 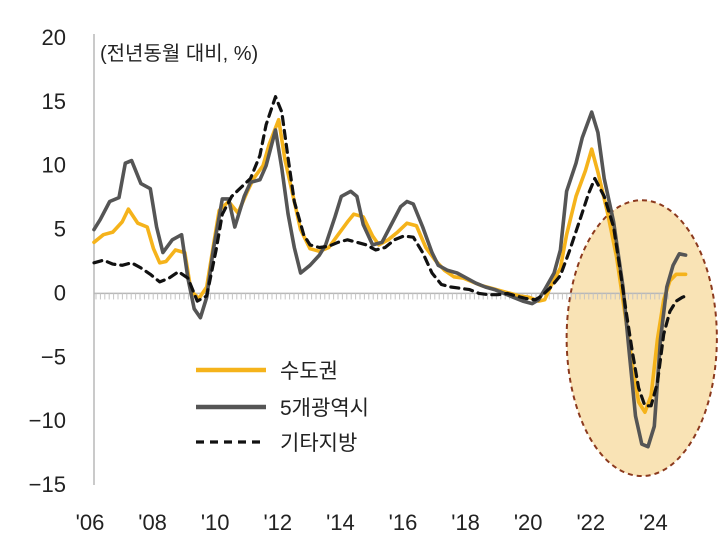 What do you see at coordinates (653, 522) in the screenshot?
I see `x-tick-label: '24` at bounding box center [653, 522].